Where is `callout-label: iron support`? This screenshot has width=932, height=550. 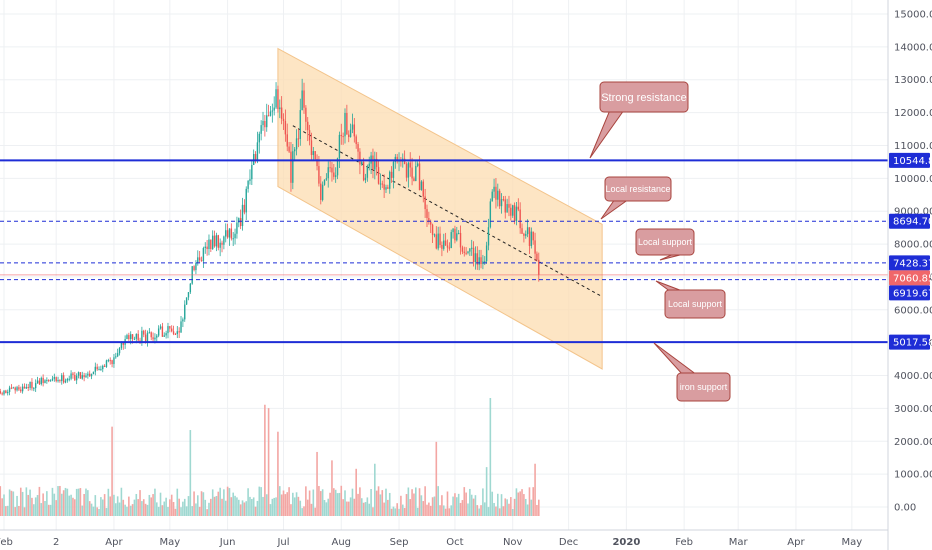
callout-label: iron support is located at coordinates (704, 387).